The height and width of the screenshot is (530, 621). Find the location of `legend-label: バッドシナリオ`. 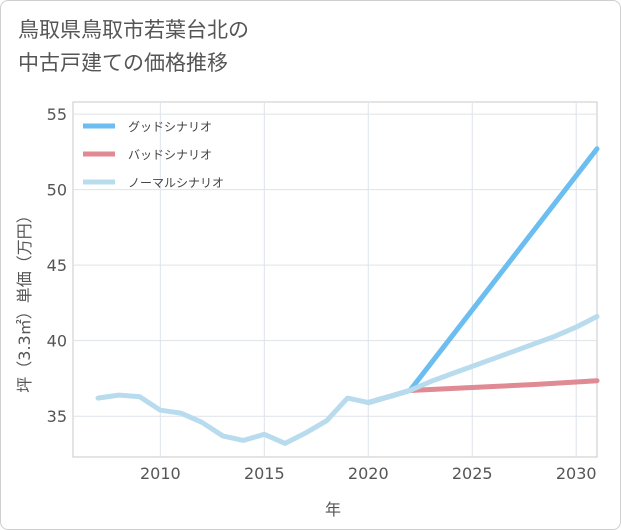

legend-label: バッドシナリオ is located at coordinates (170, 155).